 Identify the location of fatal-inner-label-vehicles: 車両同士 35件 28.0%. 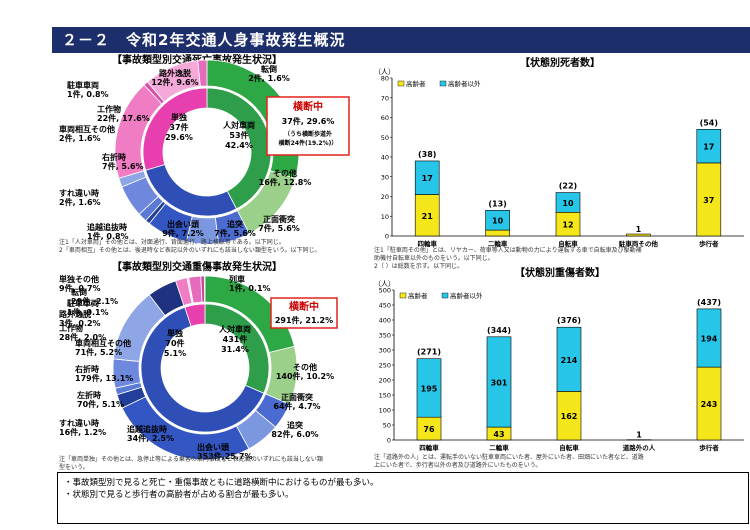
(207, 169).